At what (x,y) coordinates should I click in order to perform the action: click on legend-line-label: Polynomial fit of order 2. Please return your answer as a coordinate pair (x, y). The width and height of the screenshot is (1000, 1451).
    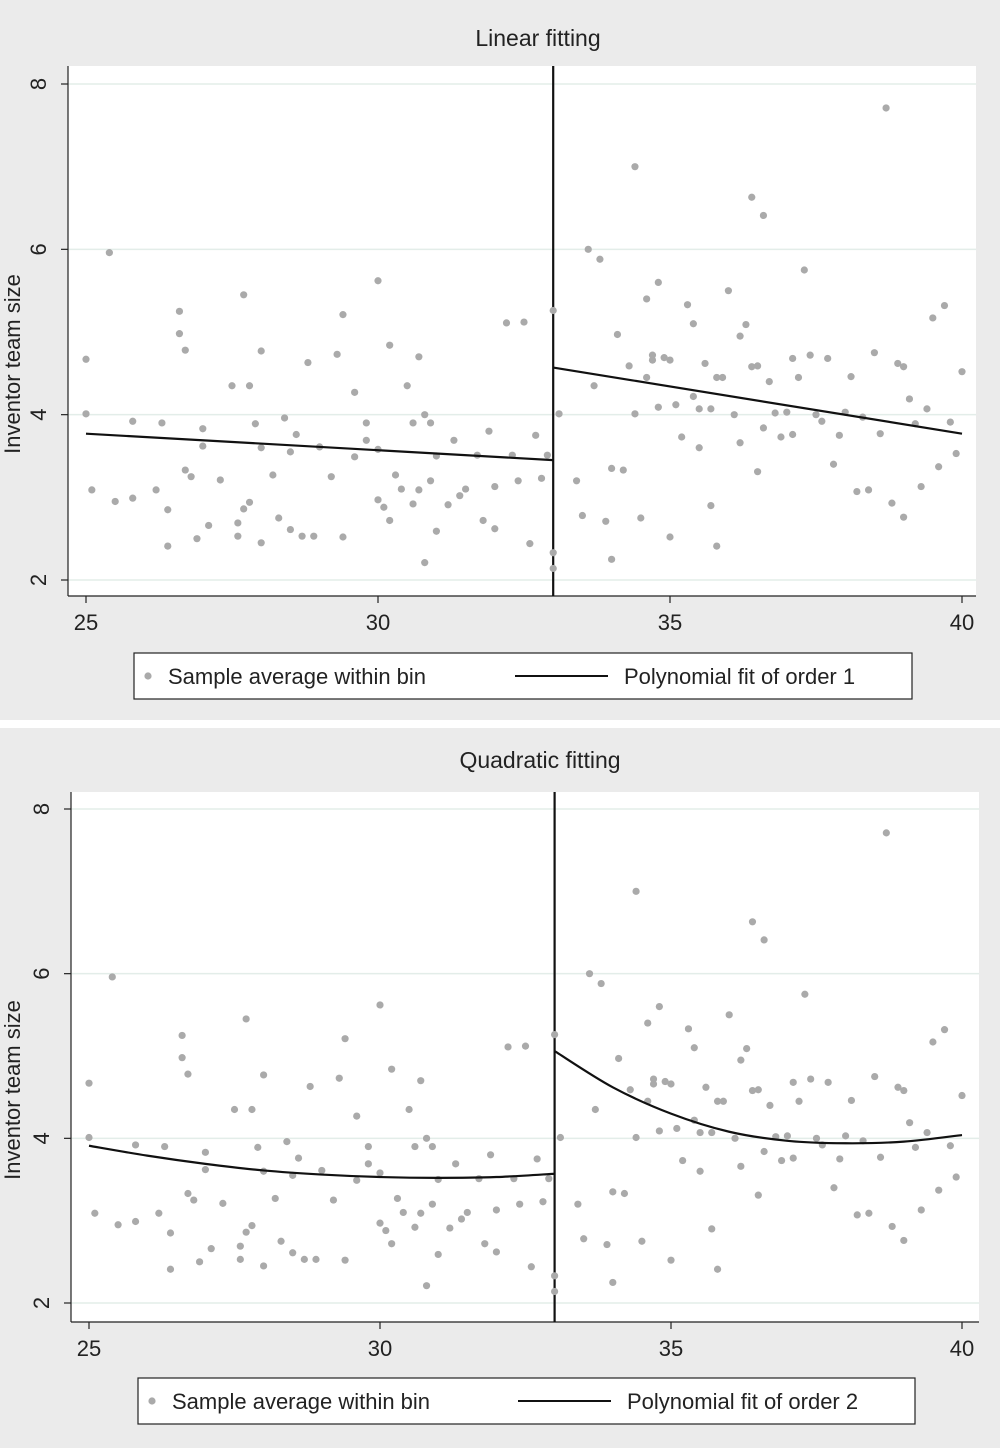
    Looking at the image, I should click on (742, 1401).